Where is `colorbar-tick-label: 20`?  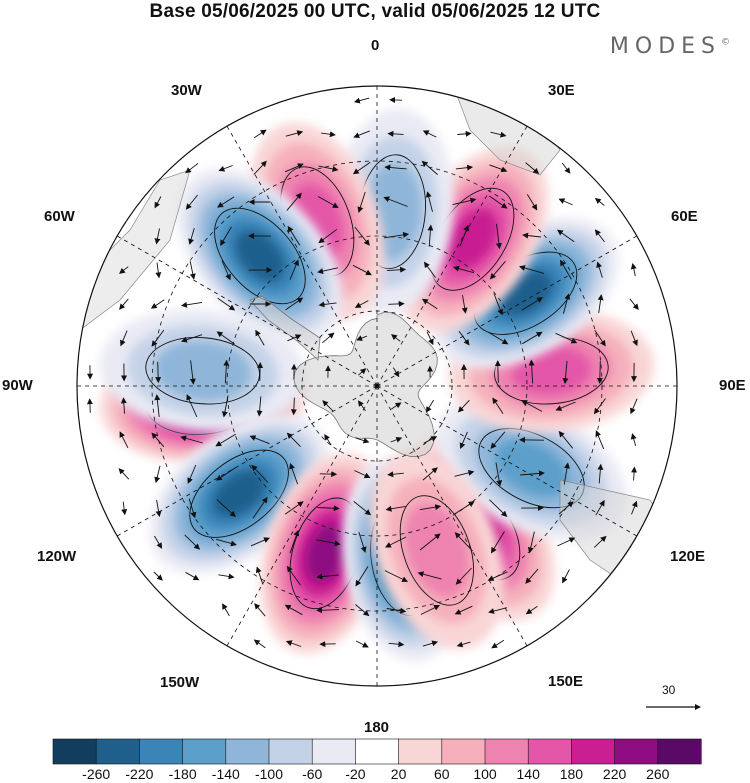 colorbar-tick-label: 20 is located at coordinates (399, 774).